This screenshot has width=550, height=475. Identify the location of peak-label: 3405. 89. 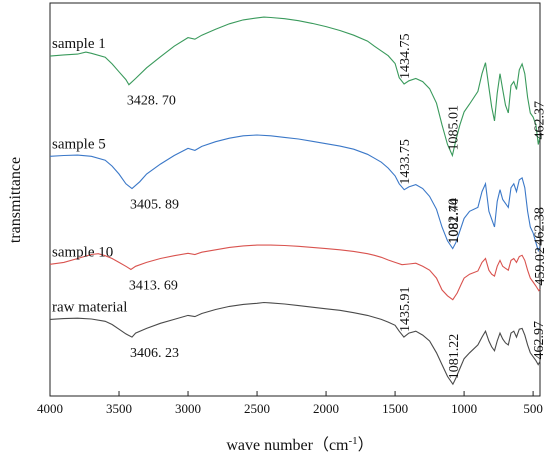
(154, 204).